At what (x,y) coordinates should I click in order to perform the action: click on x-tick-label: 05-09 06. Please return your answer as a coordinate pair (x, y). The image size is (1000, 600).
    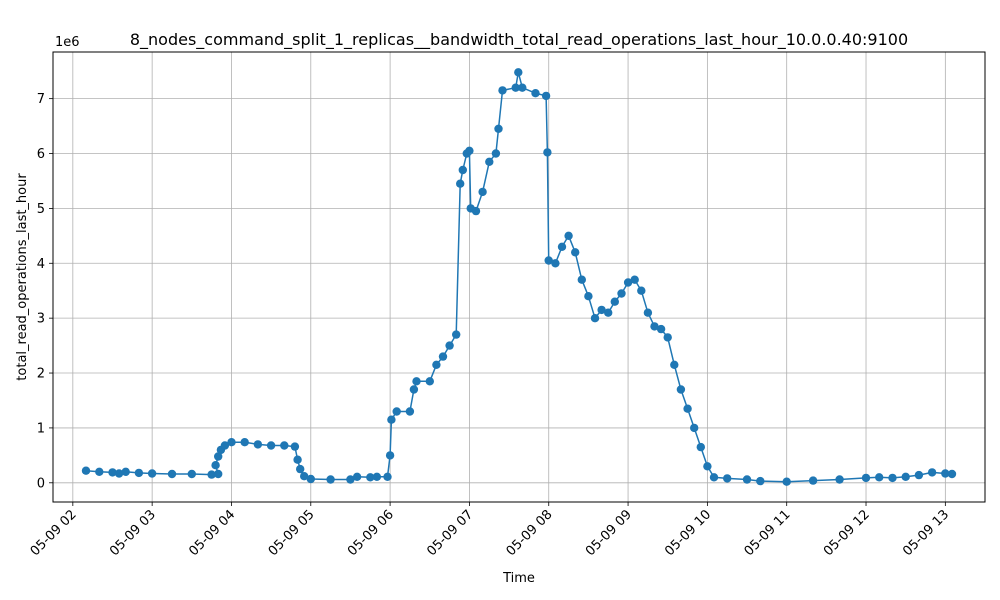
    Looking at the image, I should click on (371, 533).